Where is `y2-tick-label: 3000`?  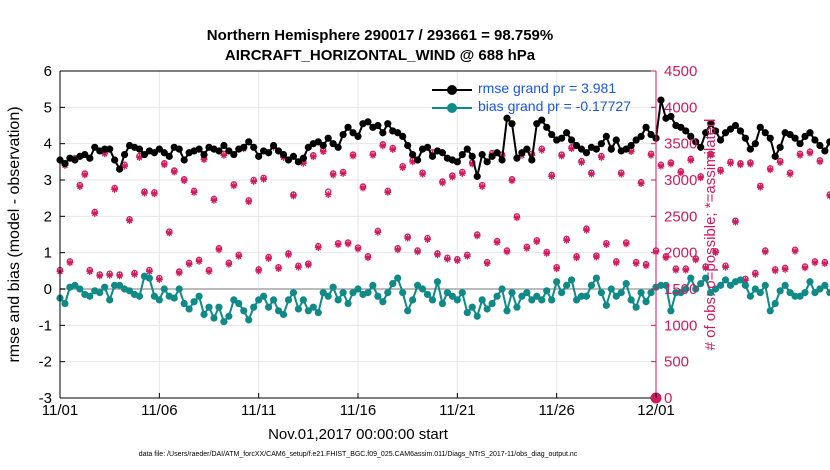
y2-tick-label: 3000 is located at coordinates (680, 180).